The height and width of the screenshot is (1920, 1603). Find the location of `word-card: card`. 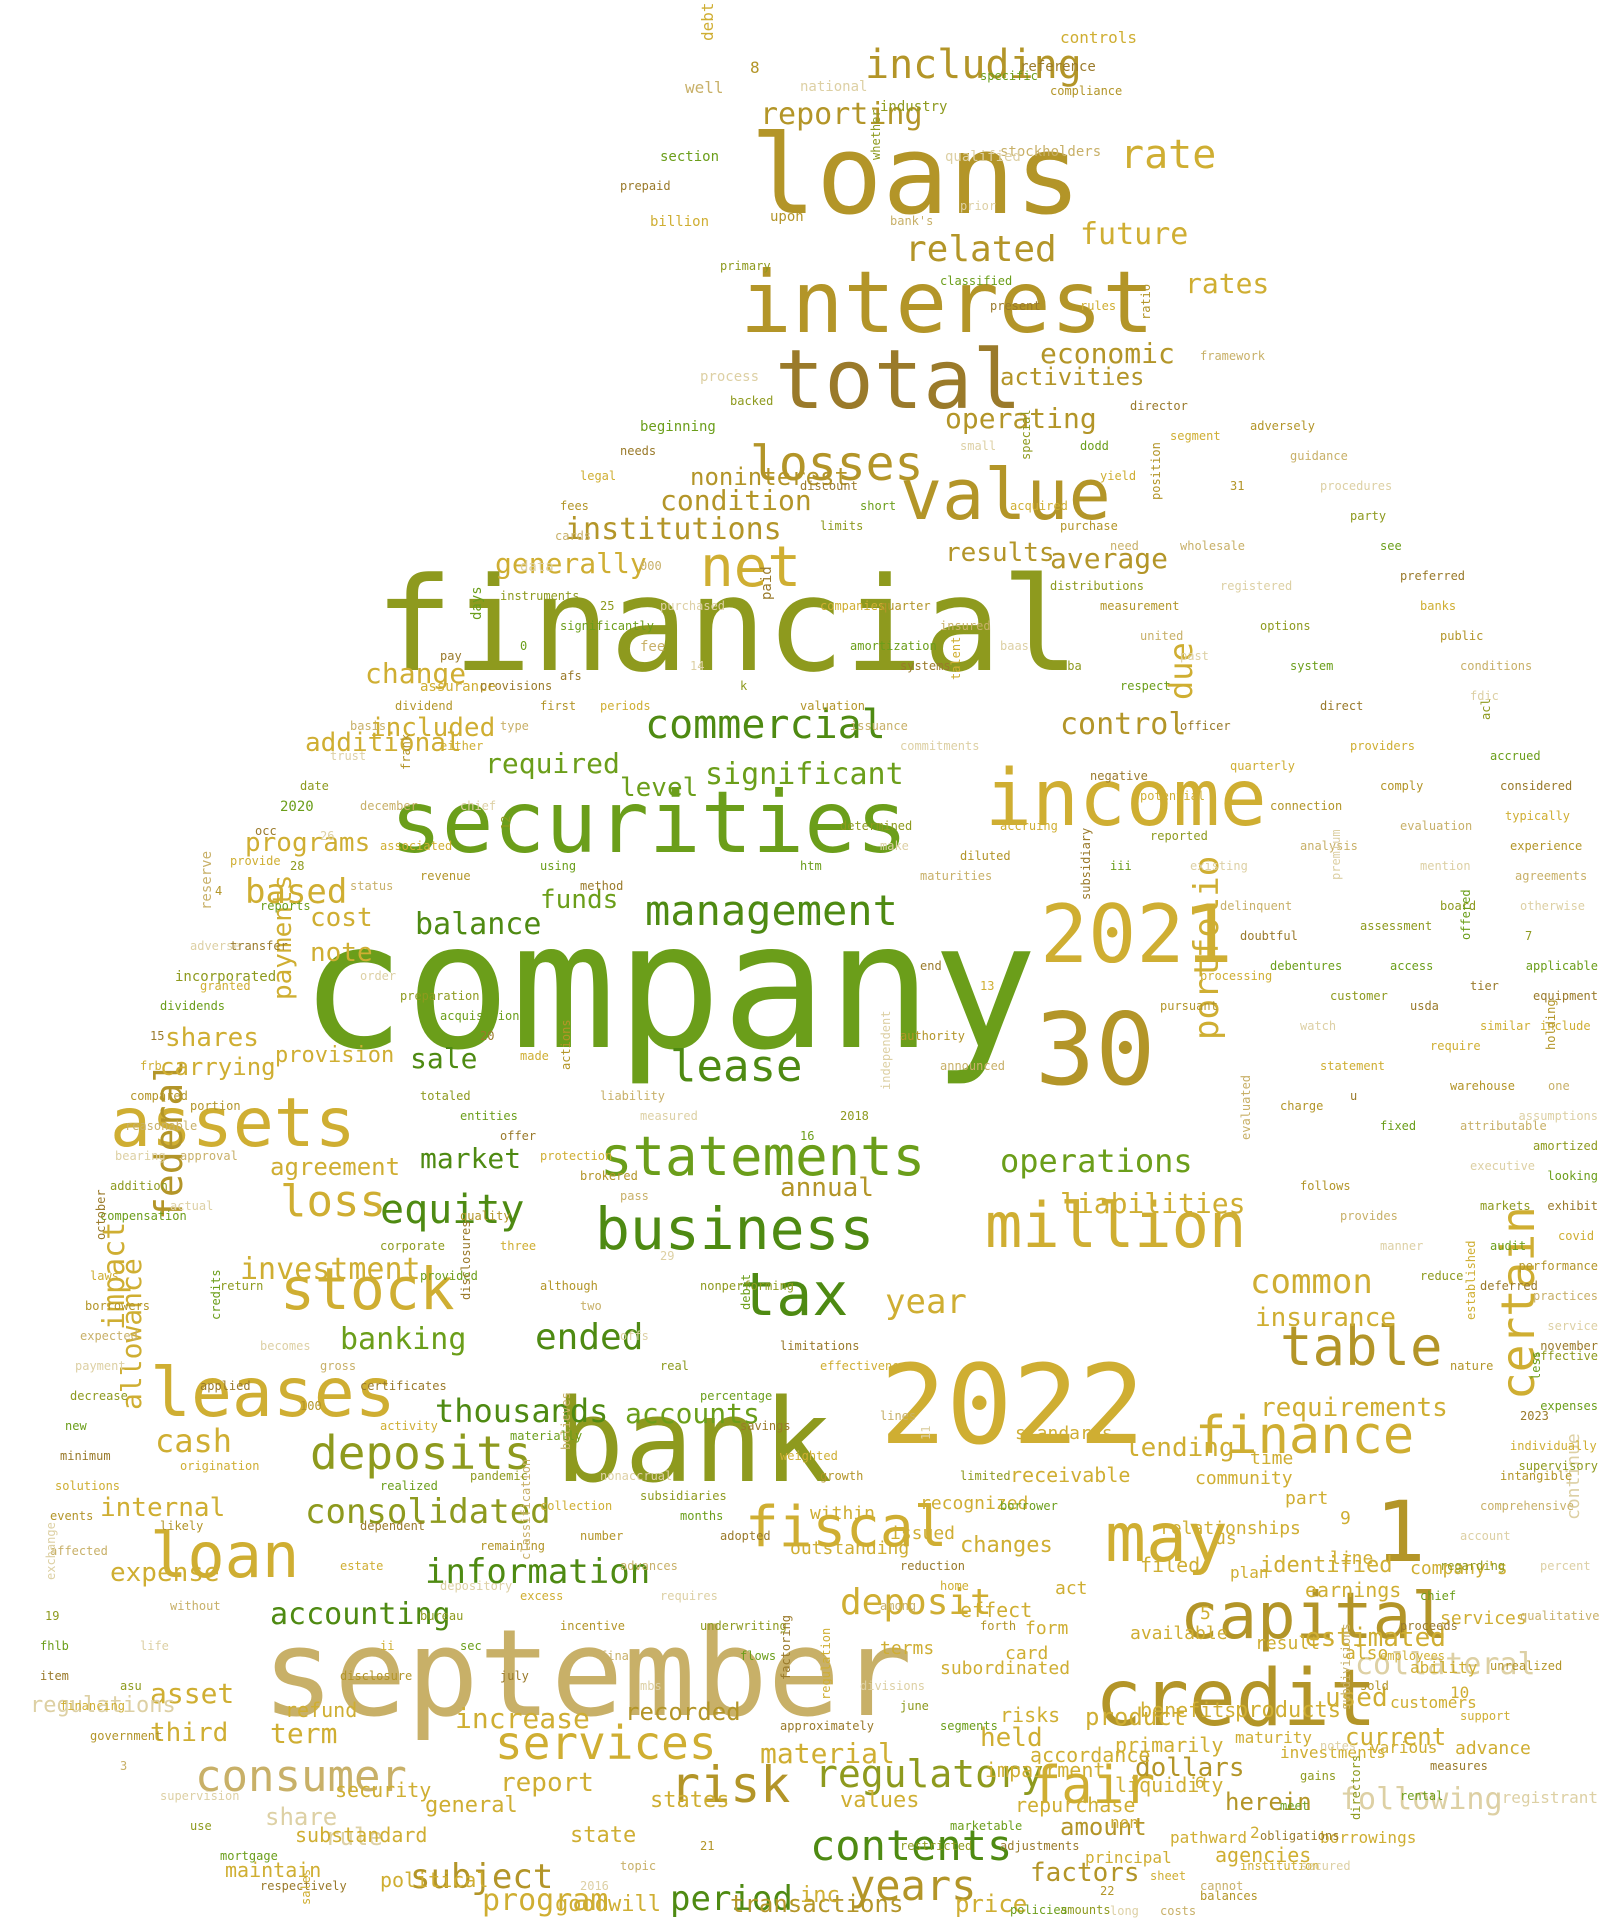

word-card: card is located at coordinates (1027, 1653).